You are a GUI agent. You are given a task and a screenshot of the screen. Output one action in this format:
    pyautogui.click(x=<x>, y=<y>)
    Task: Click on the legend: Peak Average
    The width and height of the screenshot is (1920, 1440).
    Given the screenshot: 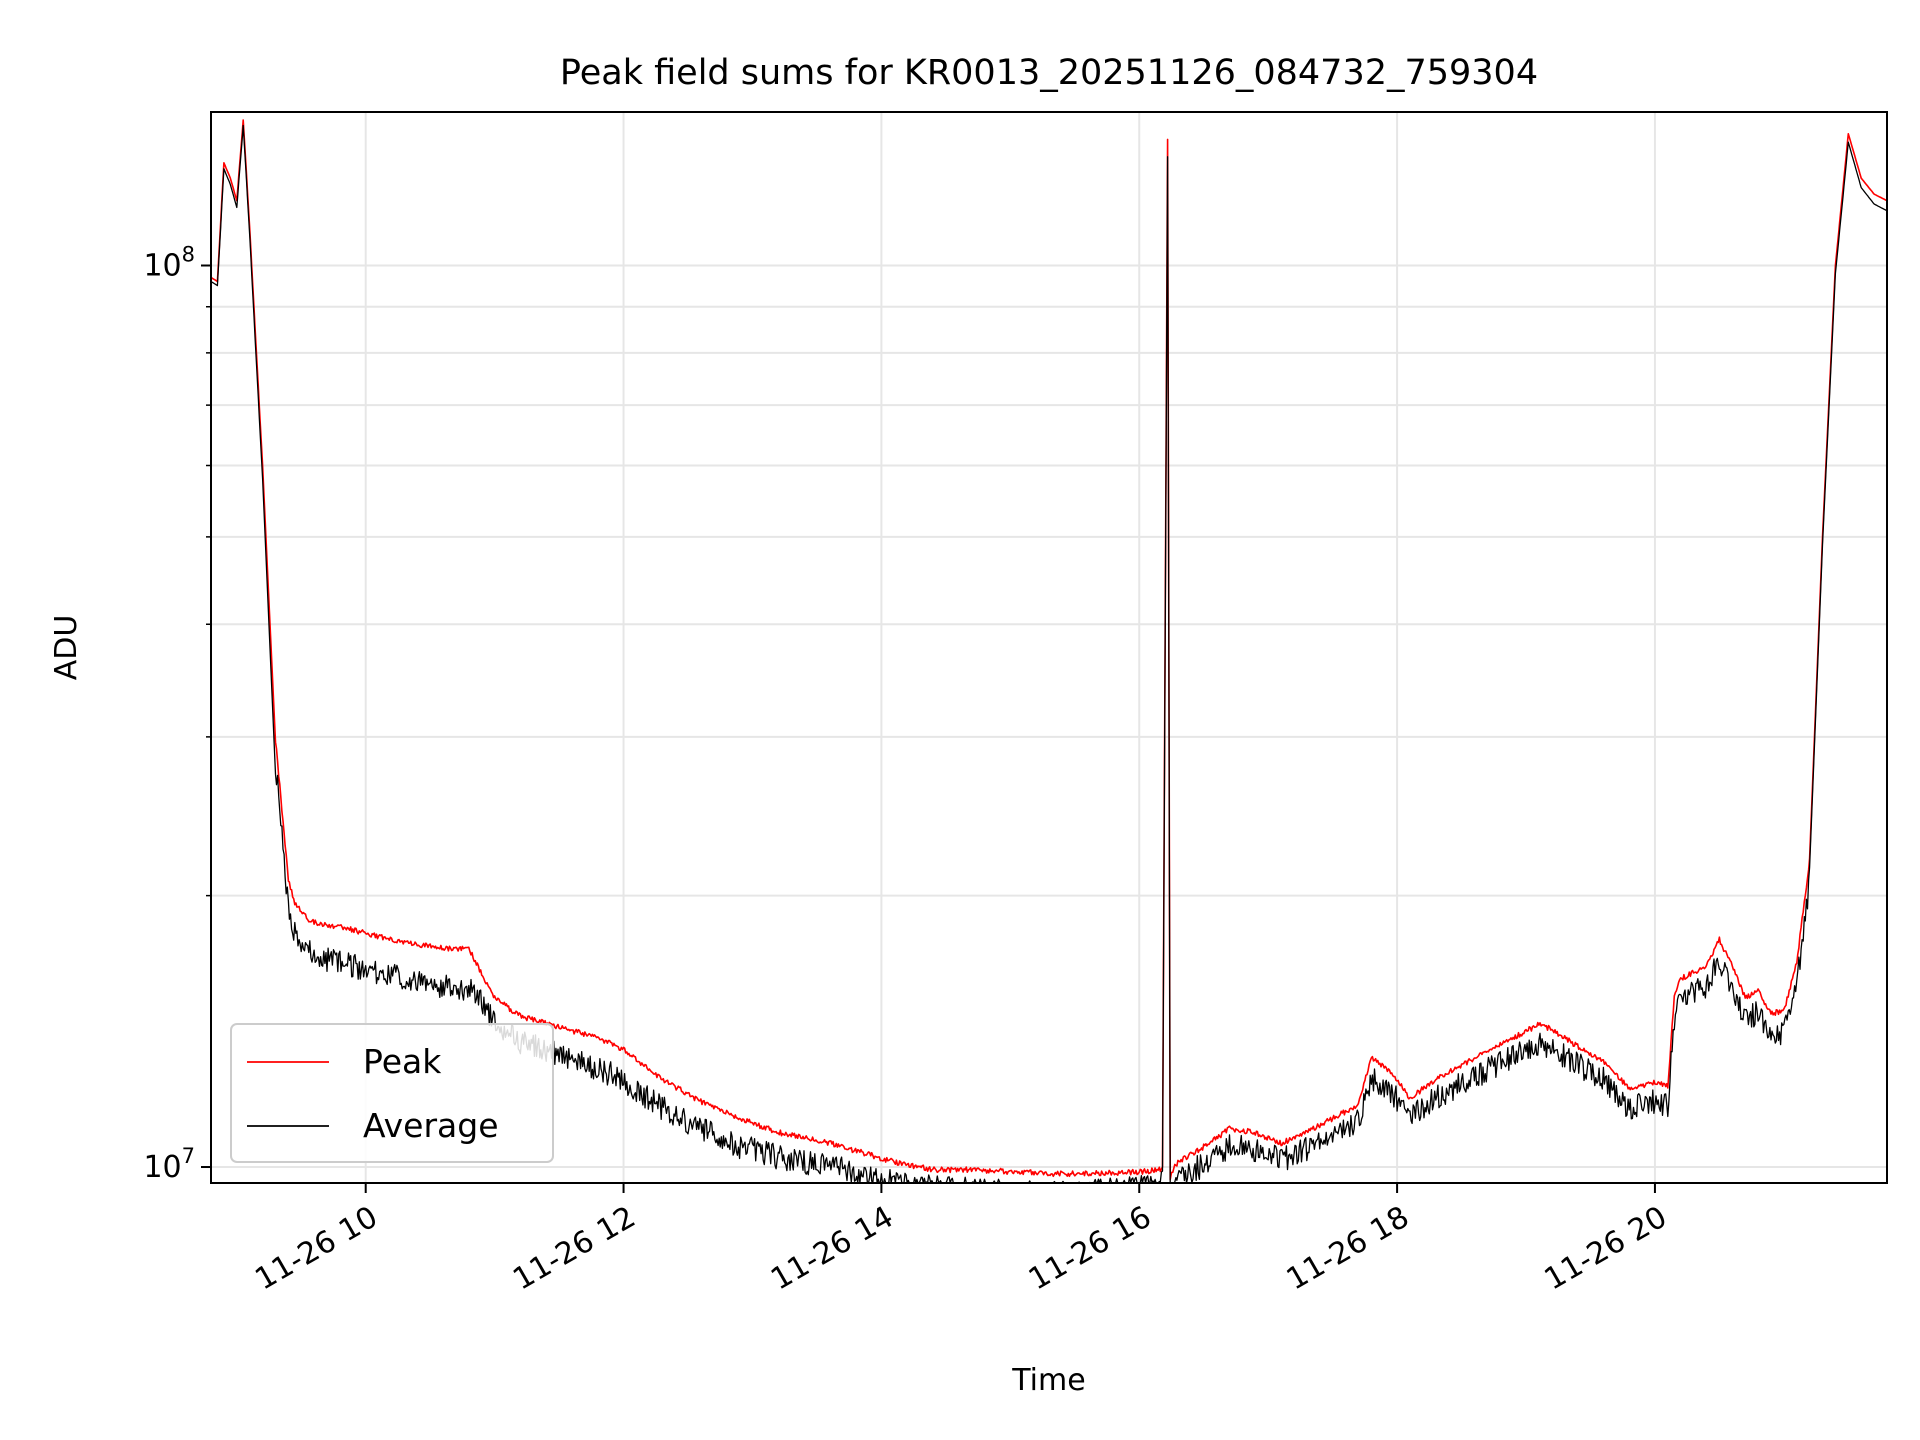 What is the action you would take?
    pyautogui.click(x=392, y=1093)
    